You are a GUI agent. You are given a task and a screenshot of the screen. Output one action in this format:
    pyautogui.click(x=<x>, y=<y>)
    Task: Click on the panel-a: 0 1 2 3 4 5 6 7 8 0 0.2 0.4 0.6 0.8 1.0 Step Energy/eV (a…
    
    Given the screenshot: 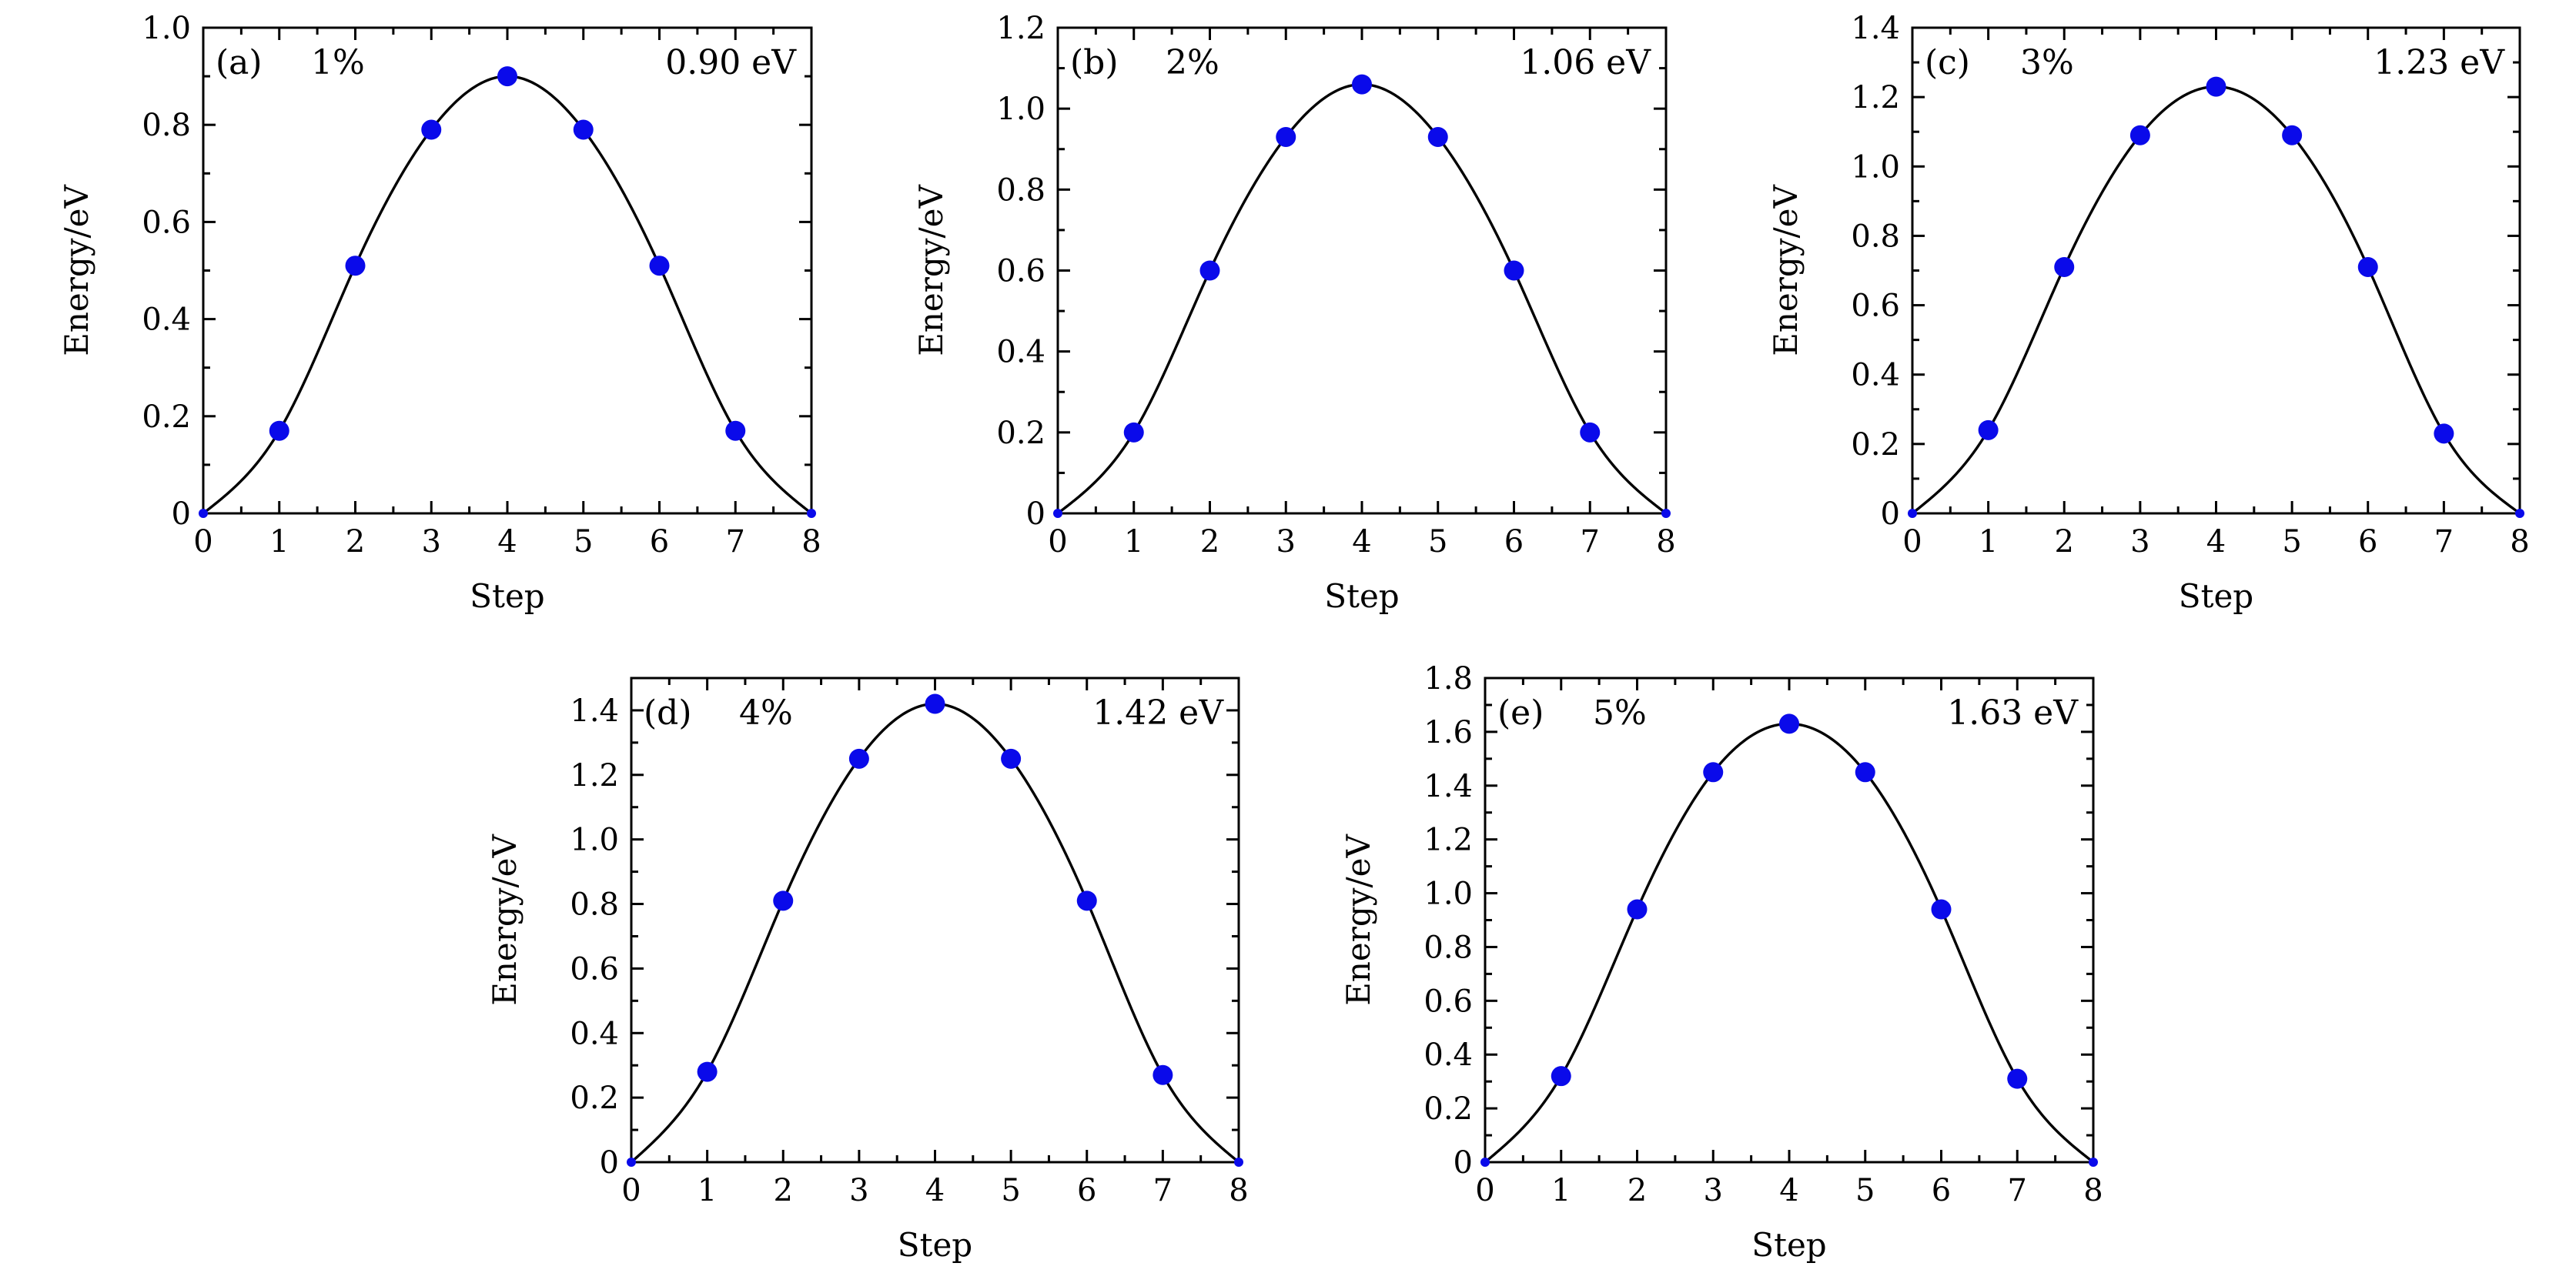 What is the action you would take?
    pyautogui.click(x=440, y=313)
    